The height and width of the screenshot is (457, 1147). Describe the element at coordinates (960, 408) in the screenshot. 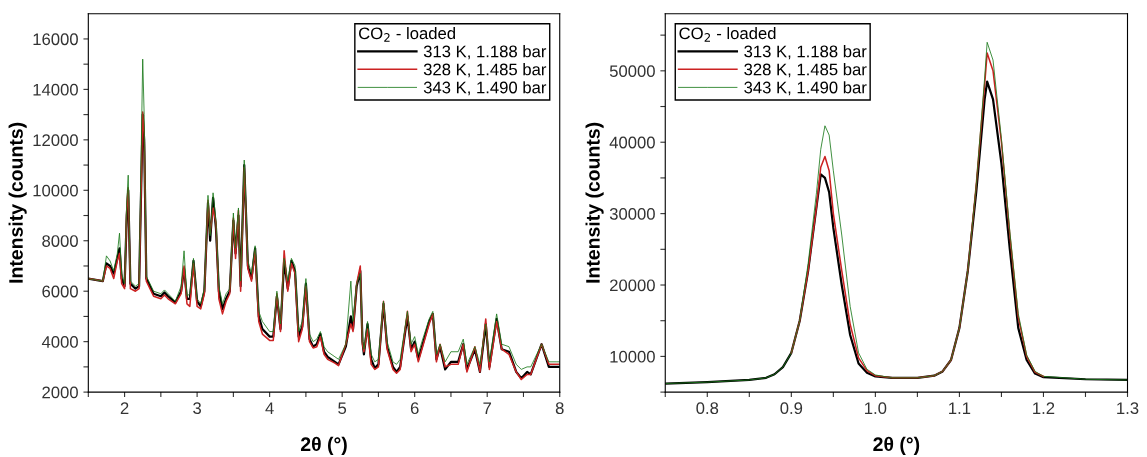

I see `x-tick-label: 1.1` at that location.